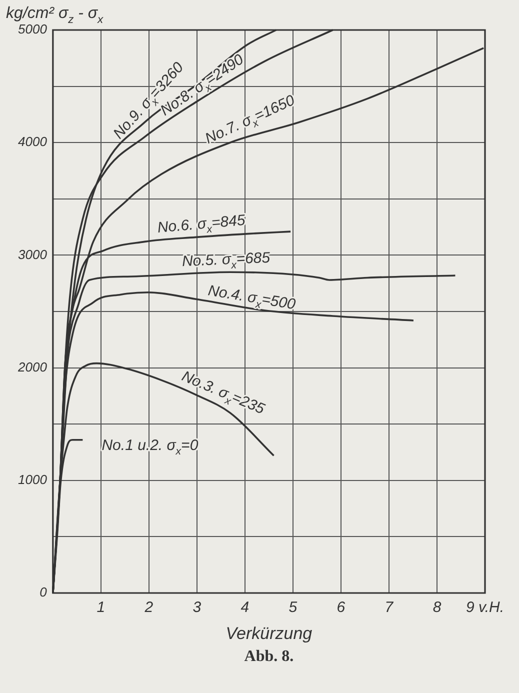 This screenshot has width=519, height=693. Describe the element at coordinates (269, 633) in the screenshot. I see `x-axis-title: Verkürzung` at that location.